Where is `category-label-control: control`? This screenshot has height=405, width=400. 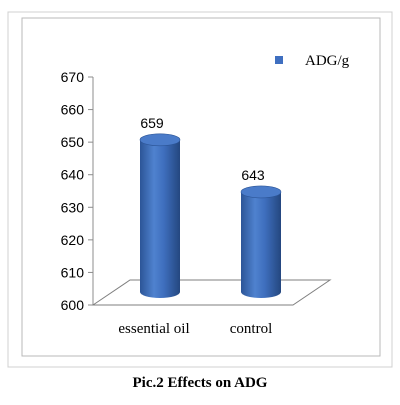 category-label-control: control is located at coordinates (251, 329).